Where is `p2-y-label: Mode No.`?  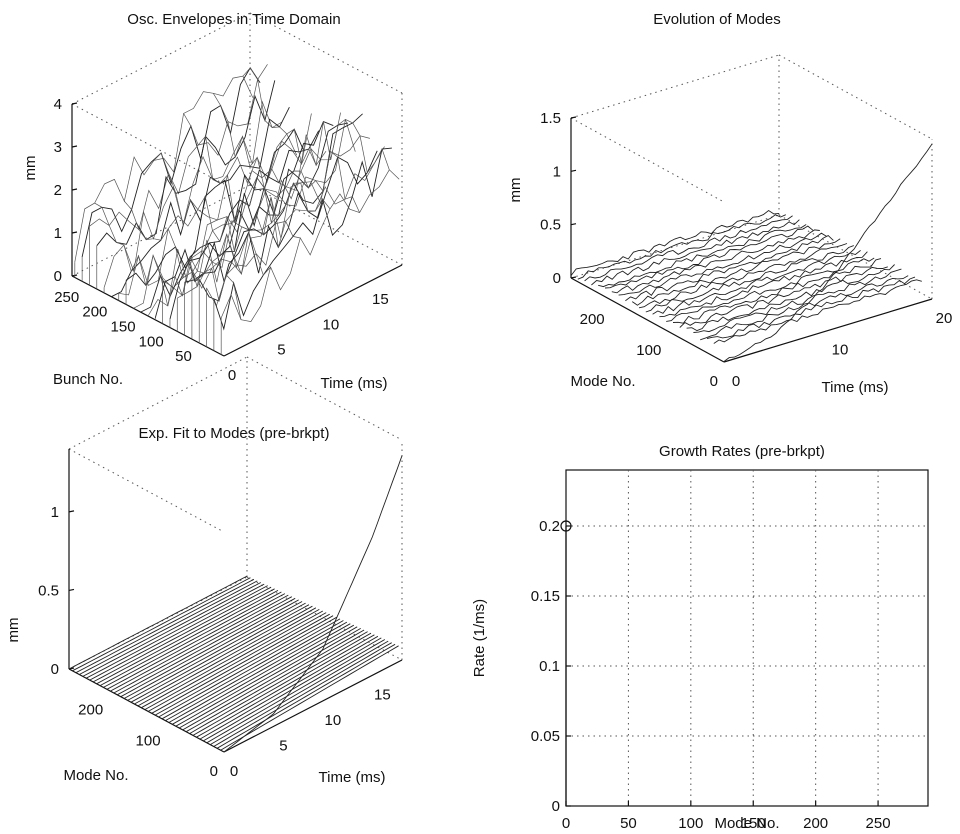
p2-y-label: Mode No. is located at coordinates (602, 381).